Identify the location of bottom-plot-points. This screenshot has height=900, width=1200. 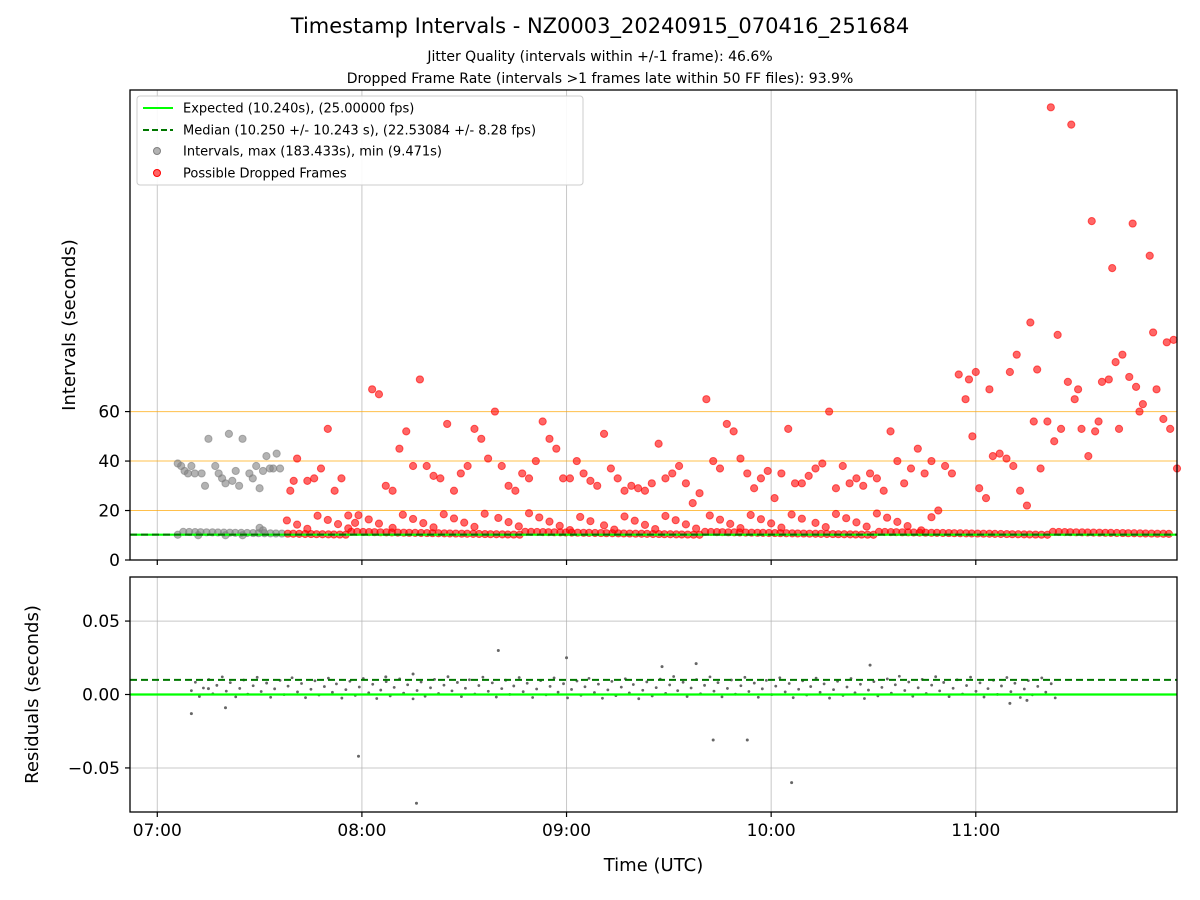
(623, 726).